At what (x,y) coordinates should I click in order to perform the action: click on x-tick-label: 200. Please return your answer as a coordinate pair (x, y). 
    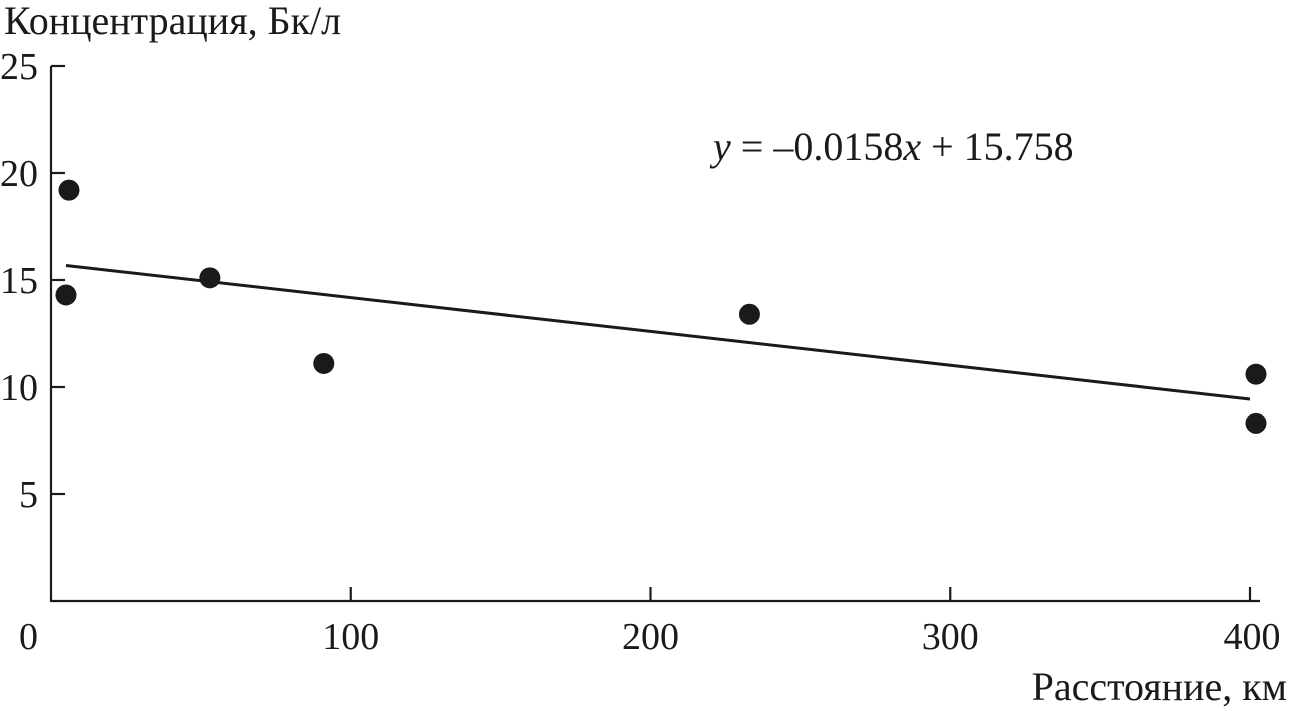
    Looking at the image, I should click on (650, 637).